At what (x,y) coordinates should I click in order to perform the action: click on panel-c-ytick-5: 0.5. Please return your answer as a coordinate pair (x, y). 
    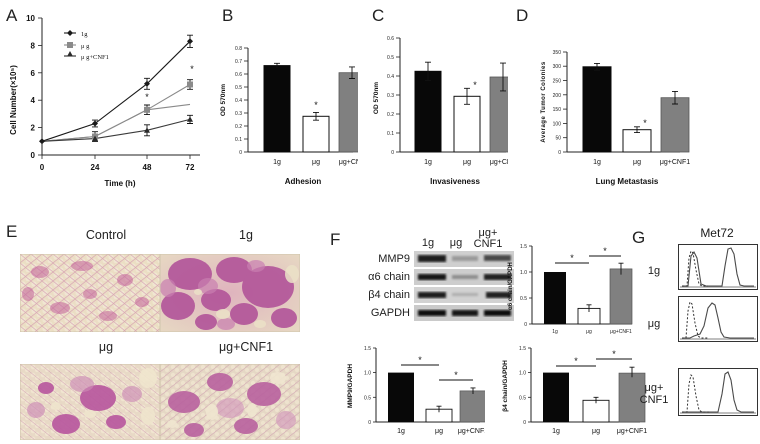
    Looking at the image, I should click on (390, 58).